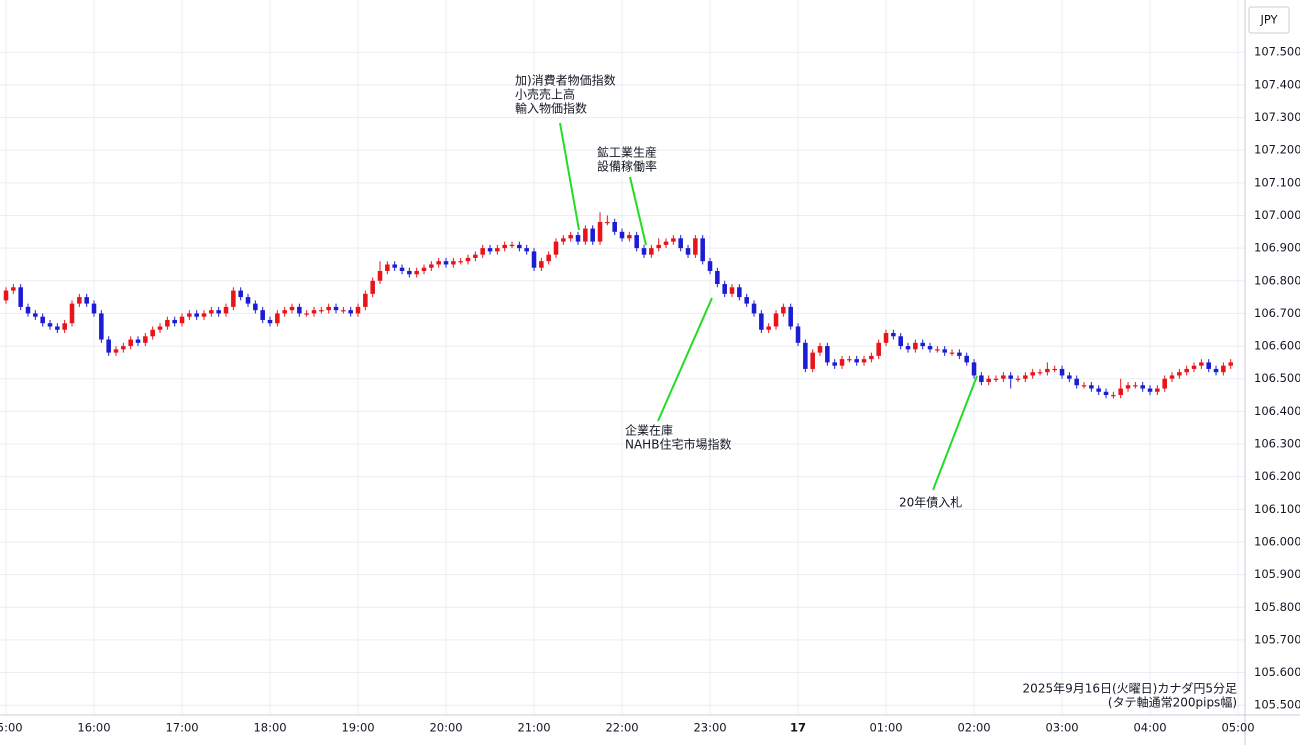 Image resolution: width=1300 pixels, height=745 pixels. What do you see at coordinates (1277, 411) in the screenshot?
I see `y-tick-label: 106.400` at bounding box center [1277, 411].